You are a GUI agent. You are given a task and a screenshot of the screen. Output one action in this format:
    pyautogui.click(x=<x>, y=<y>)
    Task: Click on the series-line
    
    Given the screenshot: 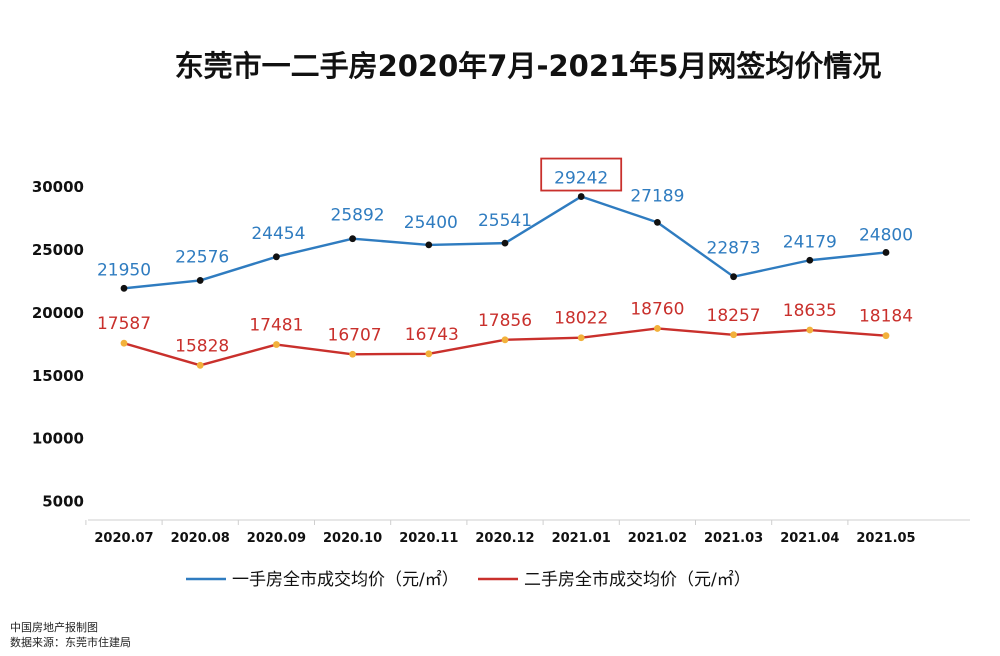 What is the action you would take?
    pyautogui.click(x=505, y=347)
    